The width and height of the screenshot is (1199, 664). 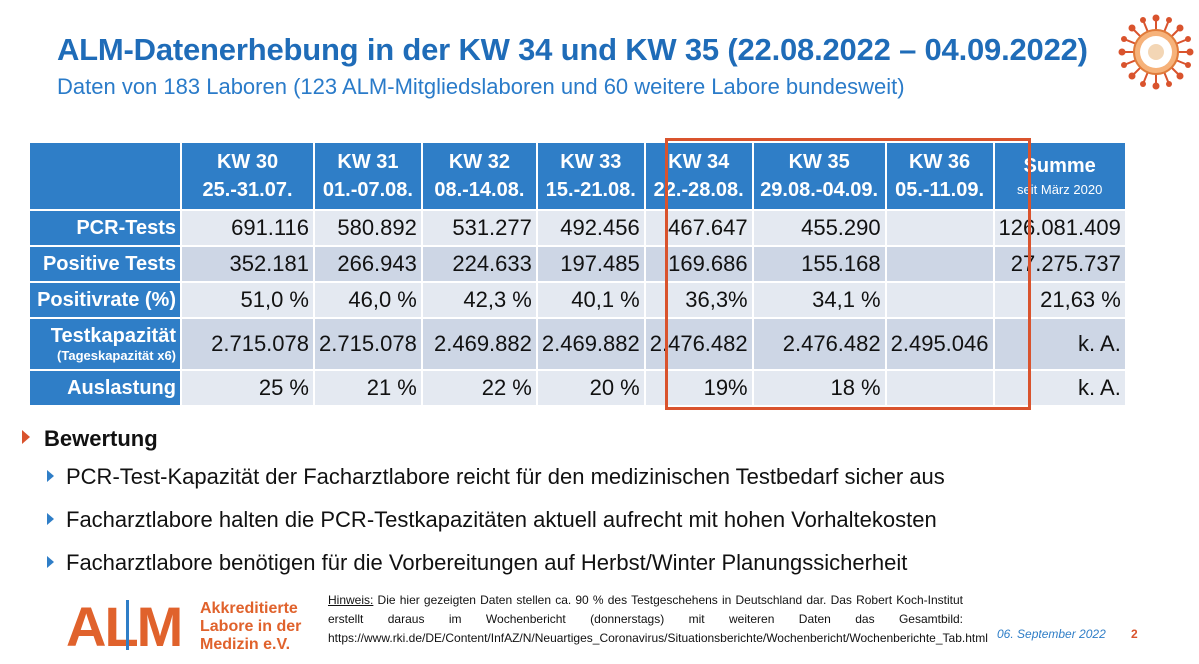 What do you see at coordinates (698, 264) in the screenshot?
I see `table-cell: 169.686` at bounding box center [698, 264].